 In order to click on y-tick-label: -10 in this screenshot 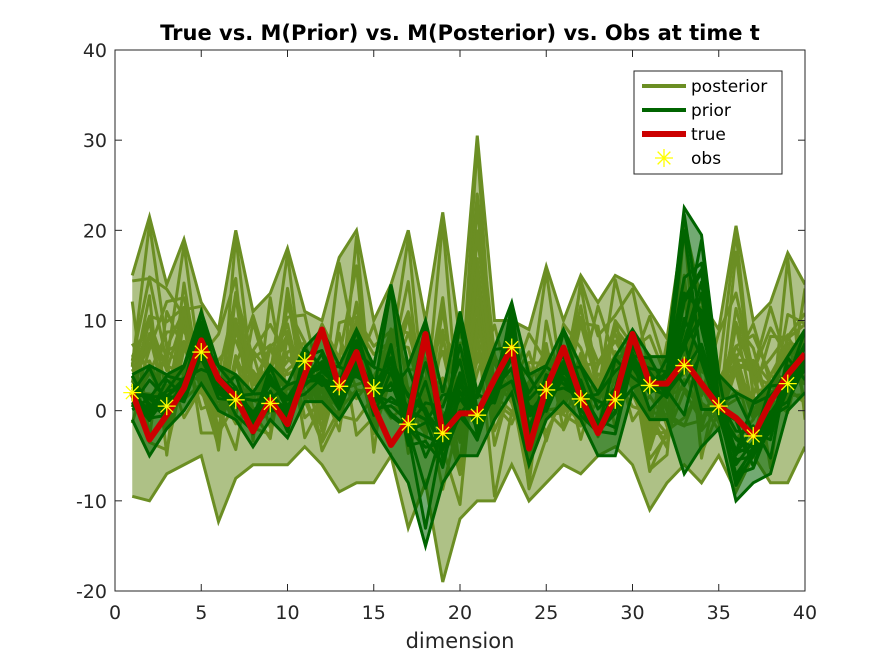, I will do `click(91, 502)`.